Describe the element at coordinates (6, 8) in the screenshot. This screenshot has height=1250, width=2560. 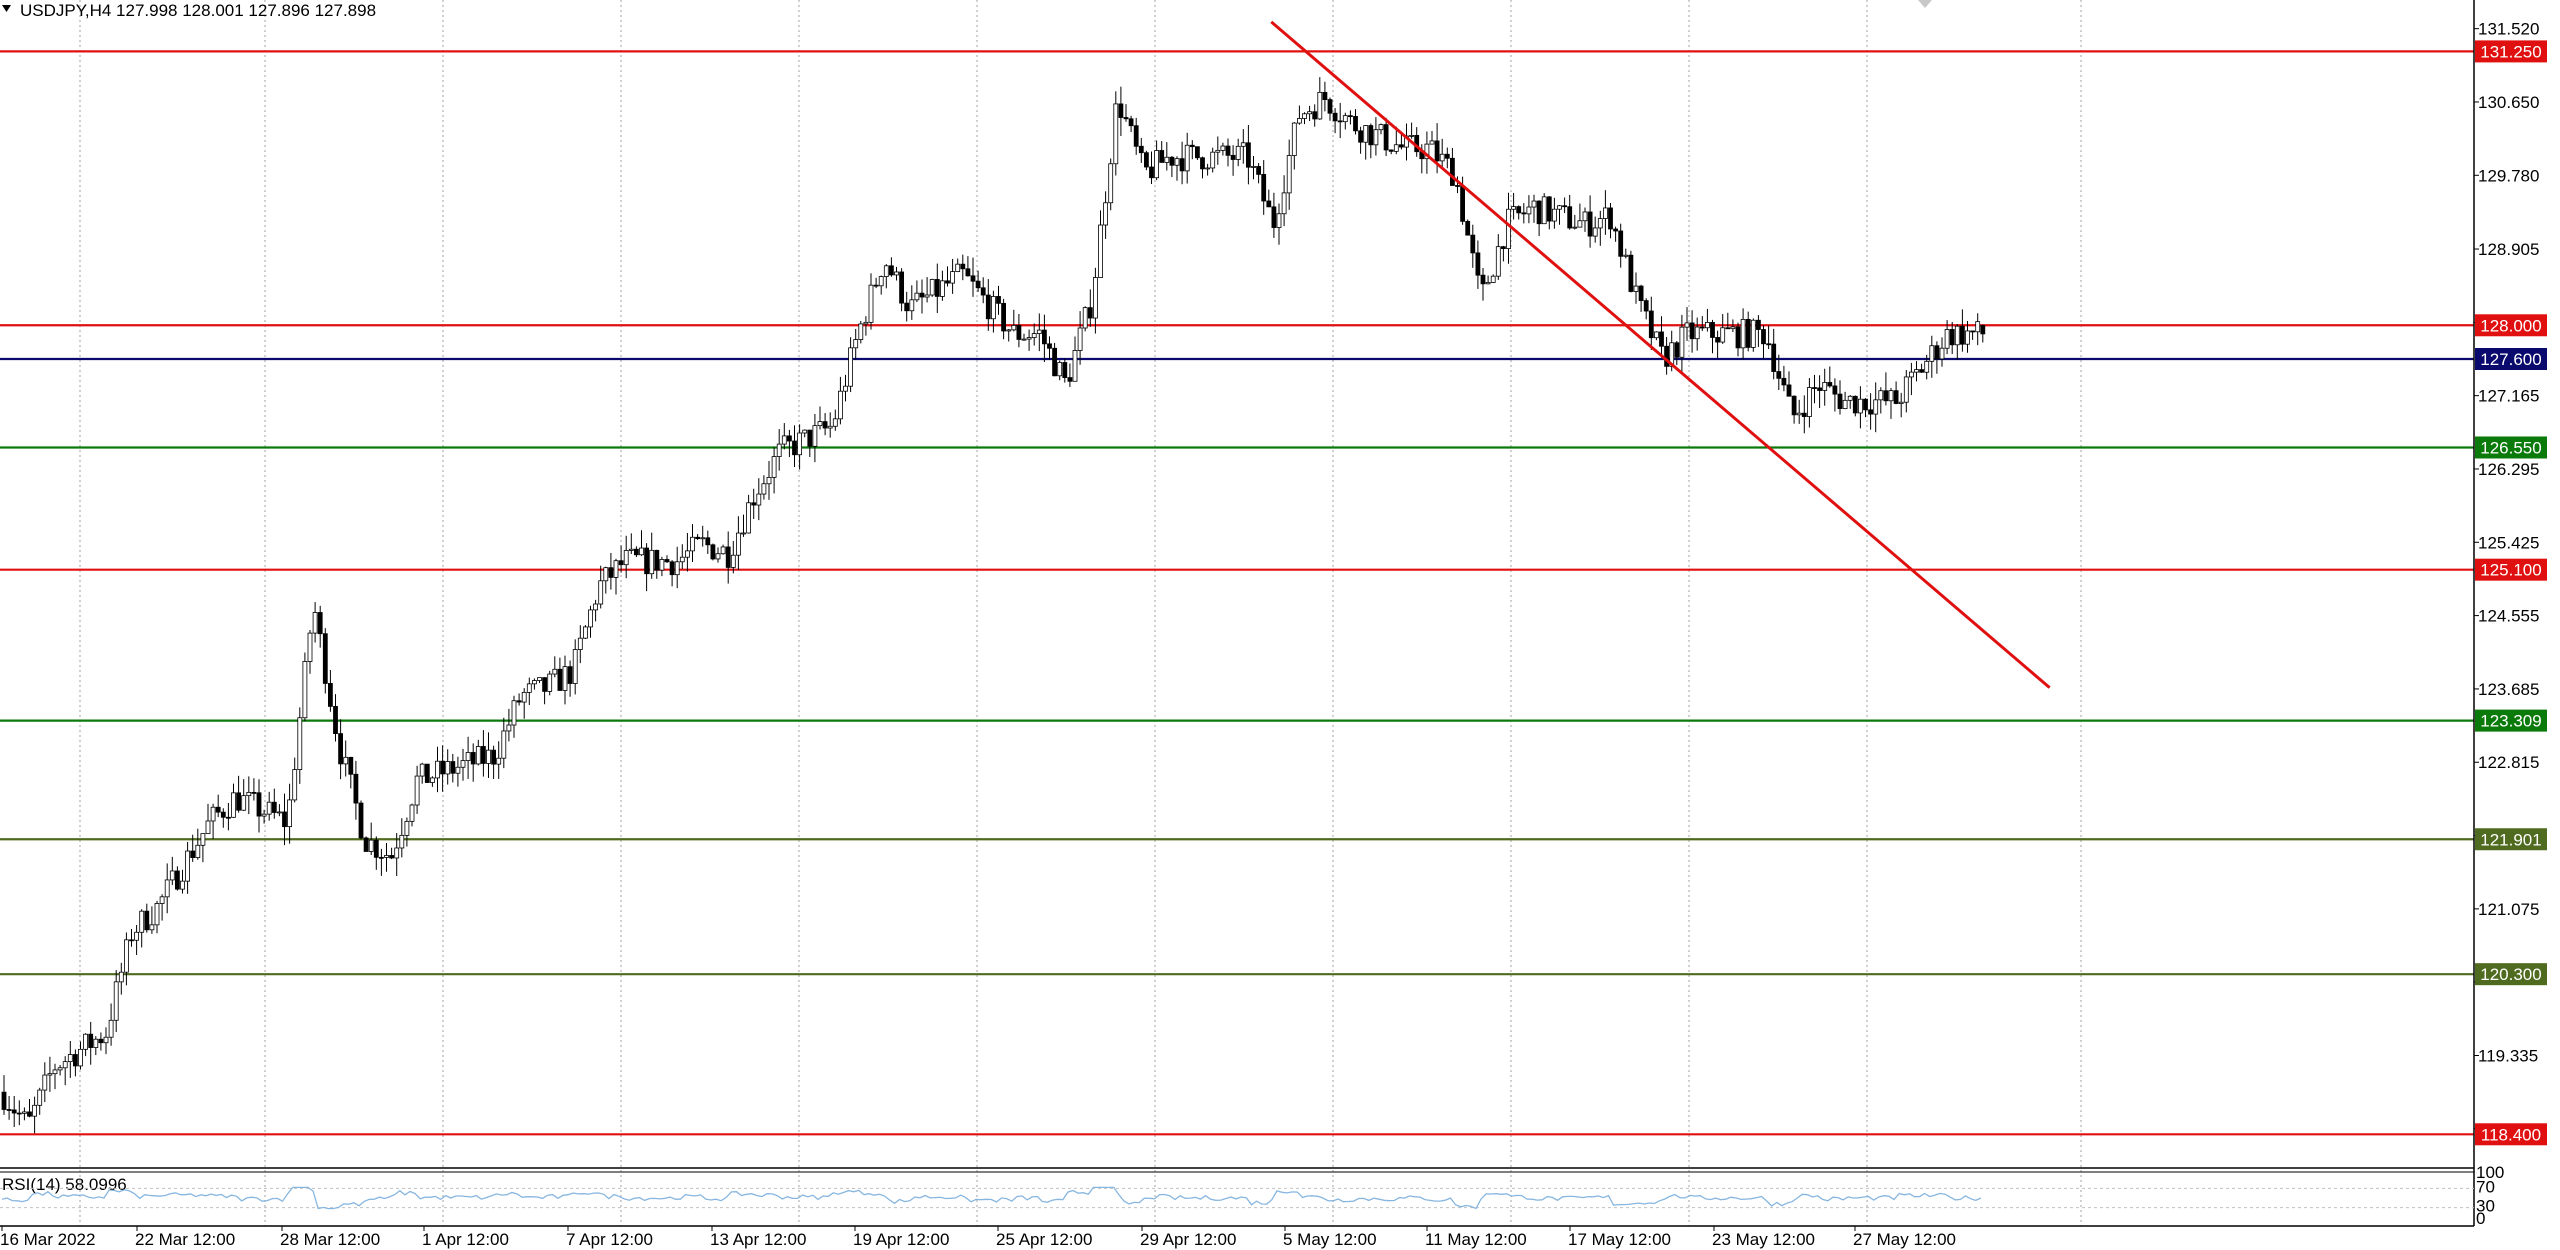
I see `collapse-triangle-icon` at that location.